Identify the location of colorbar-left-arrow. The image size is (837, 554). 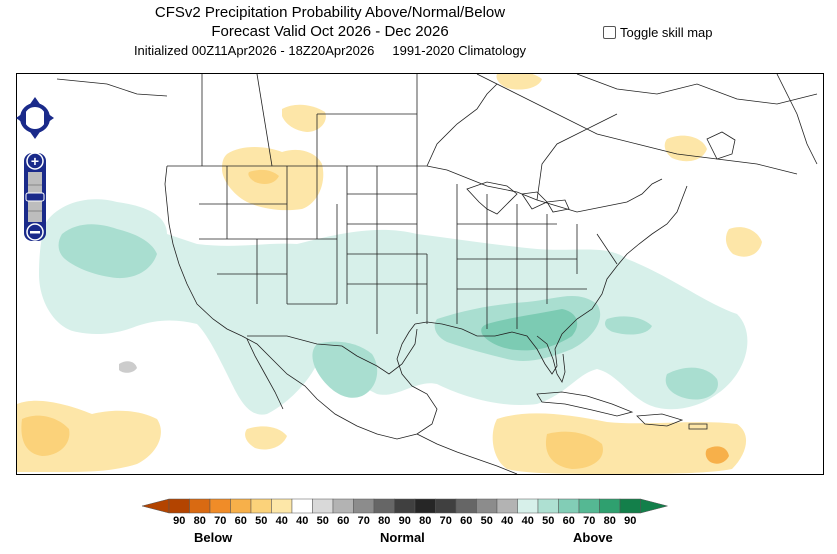
(155, 506).